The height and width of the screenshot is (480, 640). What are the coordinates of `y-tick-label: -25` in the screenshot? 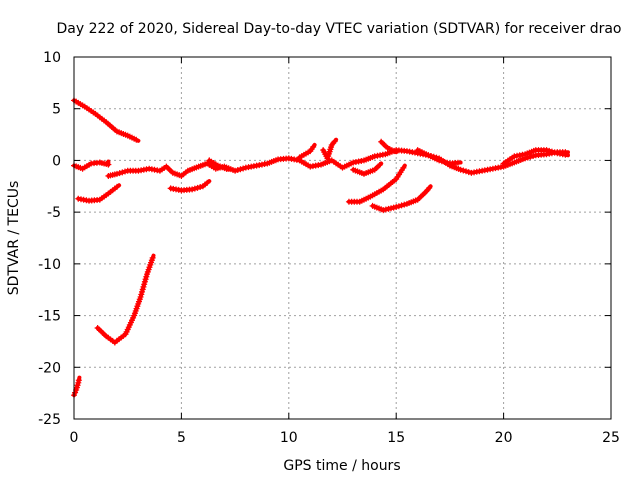 It's located at (49, 420).